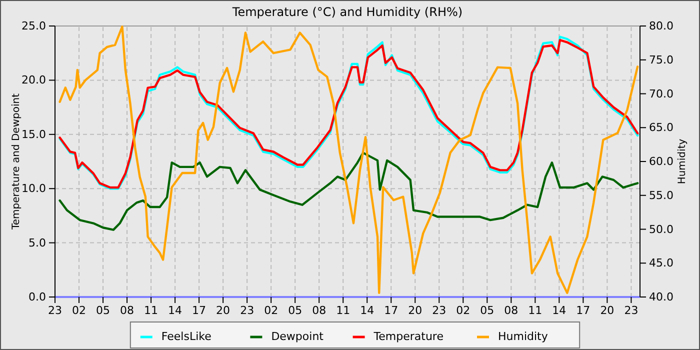  Describe the element at coordinates (661, 263) in the screenshot. I see `y2-tick-label: 45.0` at that location.